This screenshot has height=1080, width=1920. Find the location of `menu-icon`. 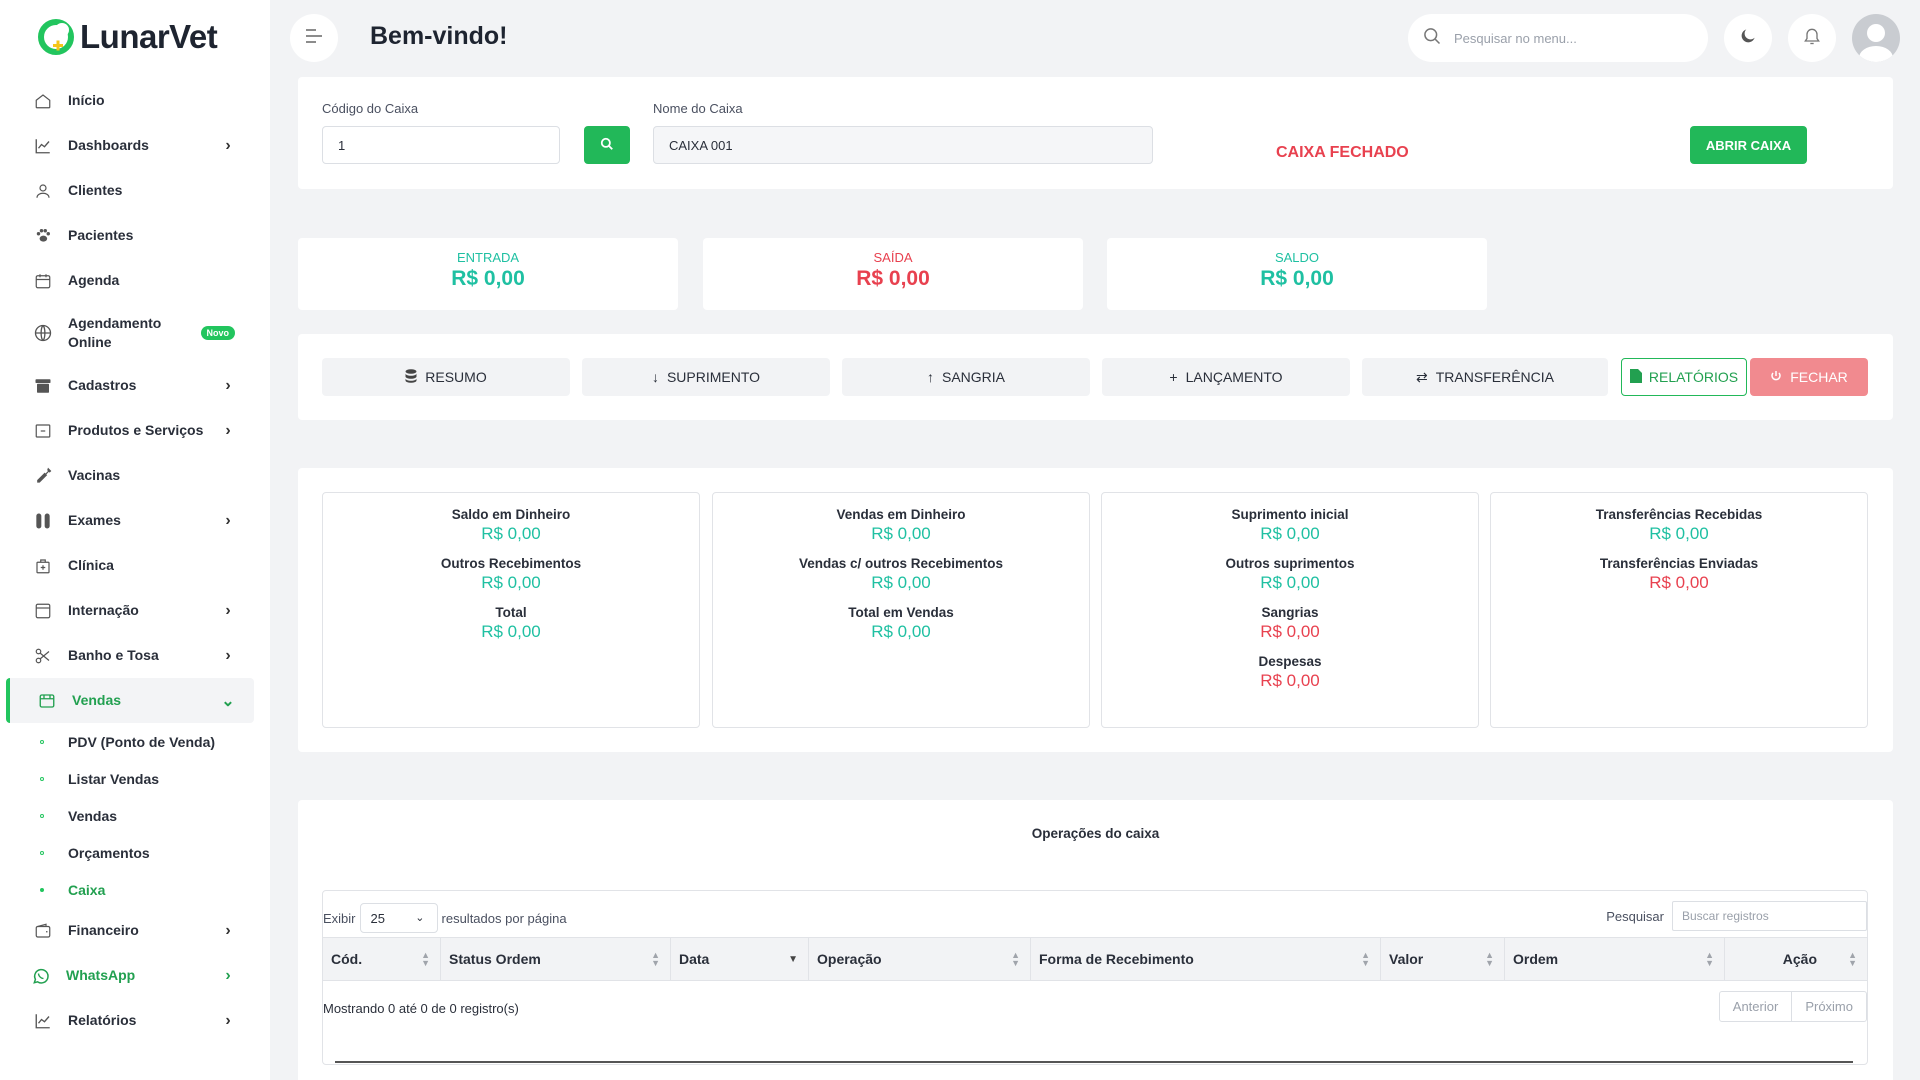

menu-icon is located at coordinates (314, 38).